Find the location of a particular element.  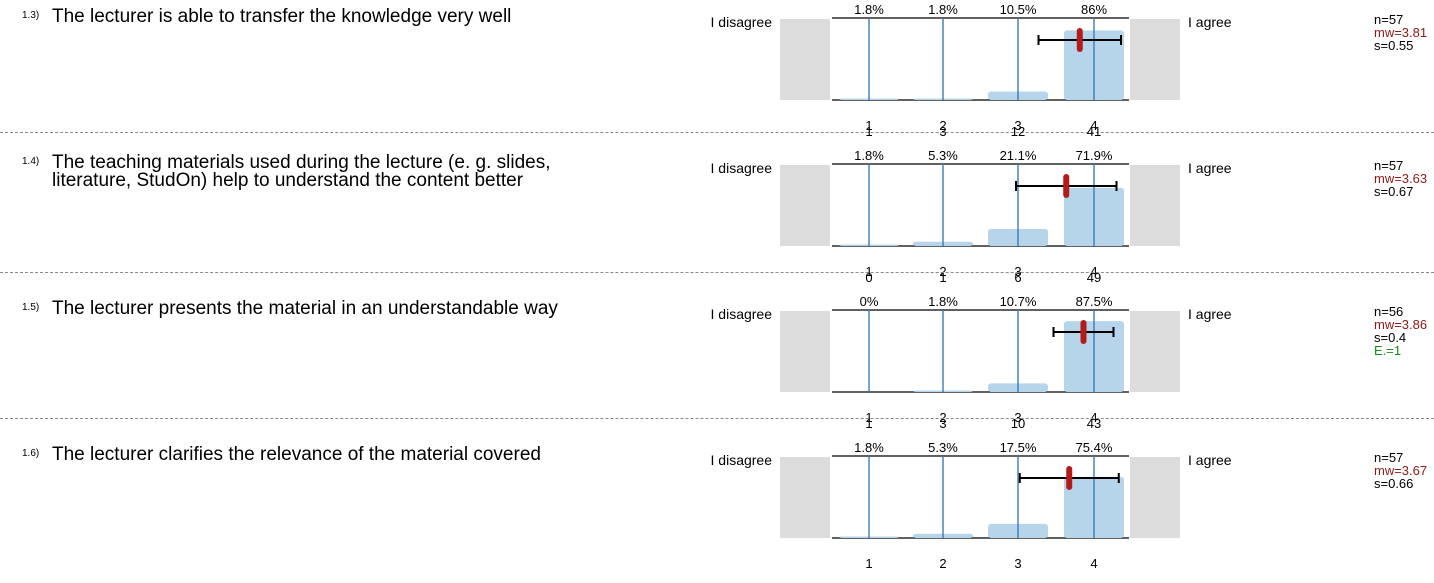

count-label: 10 is located at coordinates (1018, 423).